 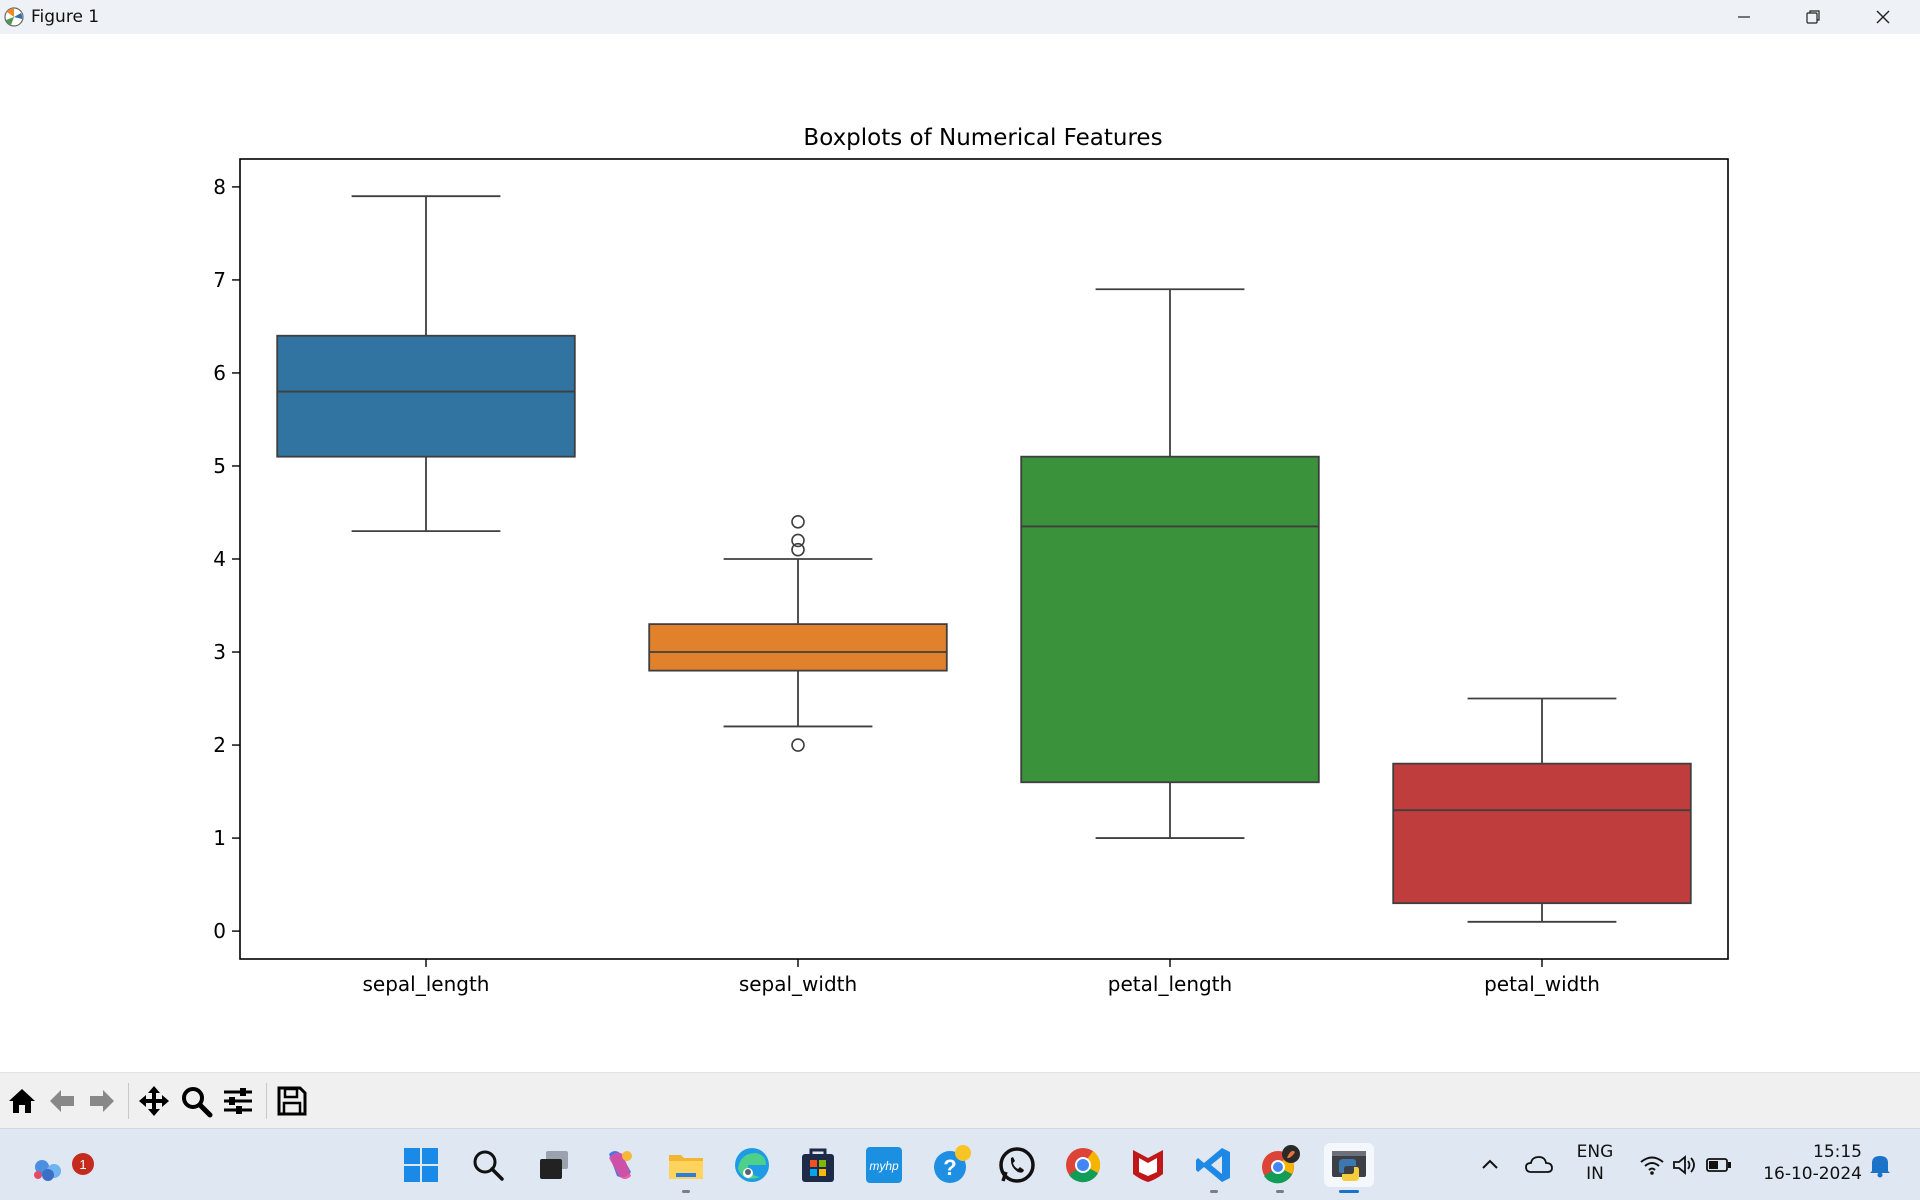 I want to click on boxplot-sepal_width, so click(x=798, y=633).